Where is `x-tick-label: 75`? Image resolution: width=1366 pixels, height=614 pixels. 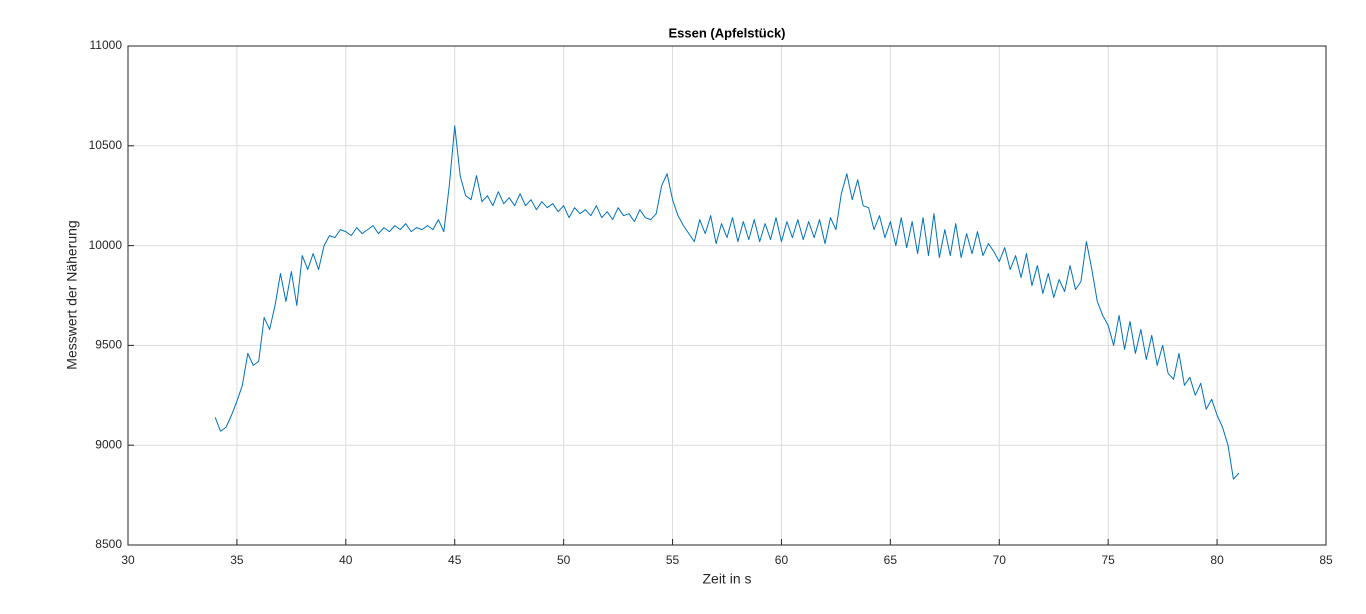
x-tick-label: 75 is located at coordinates (1109, 560).